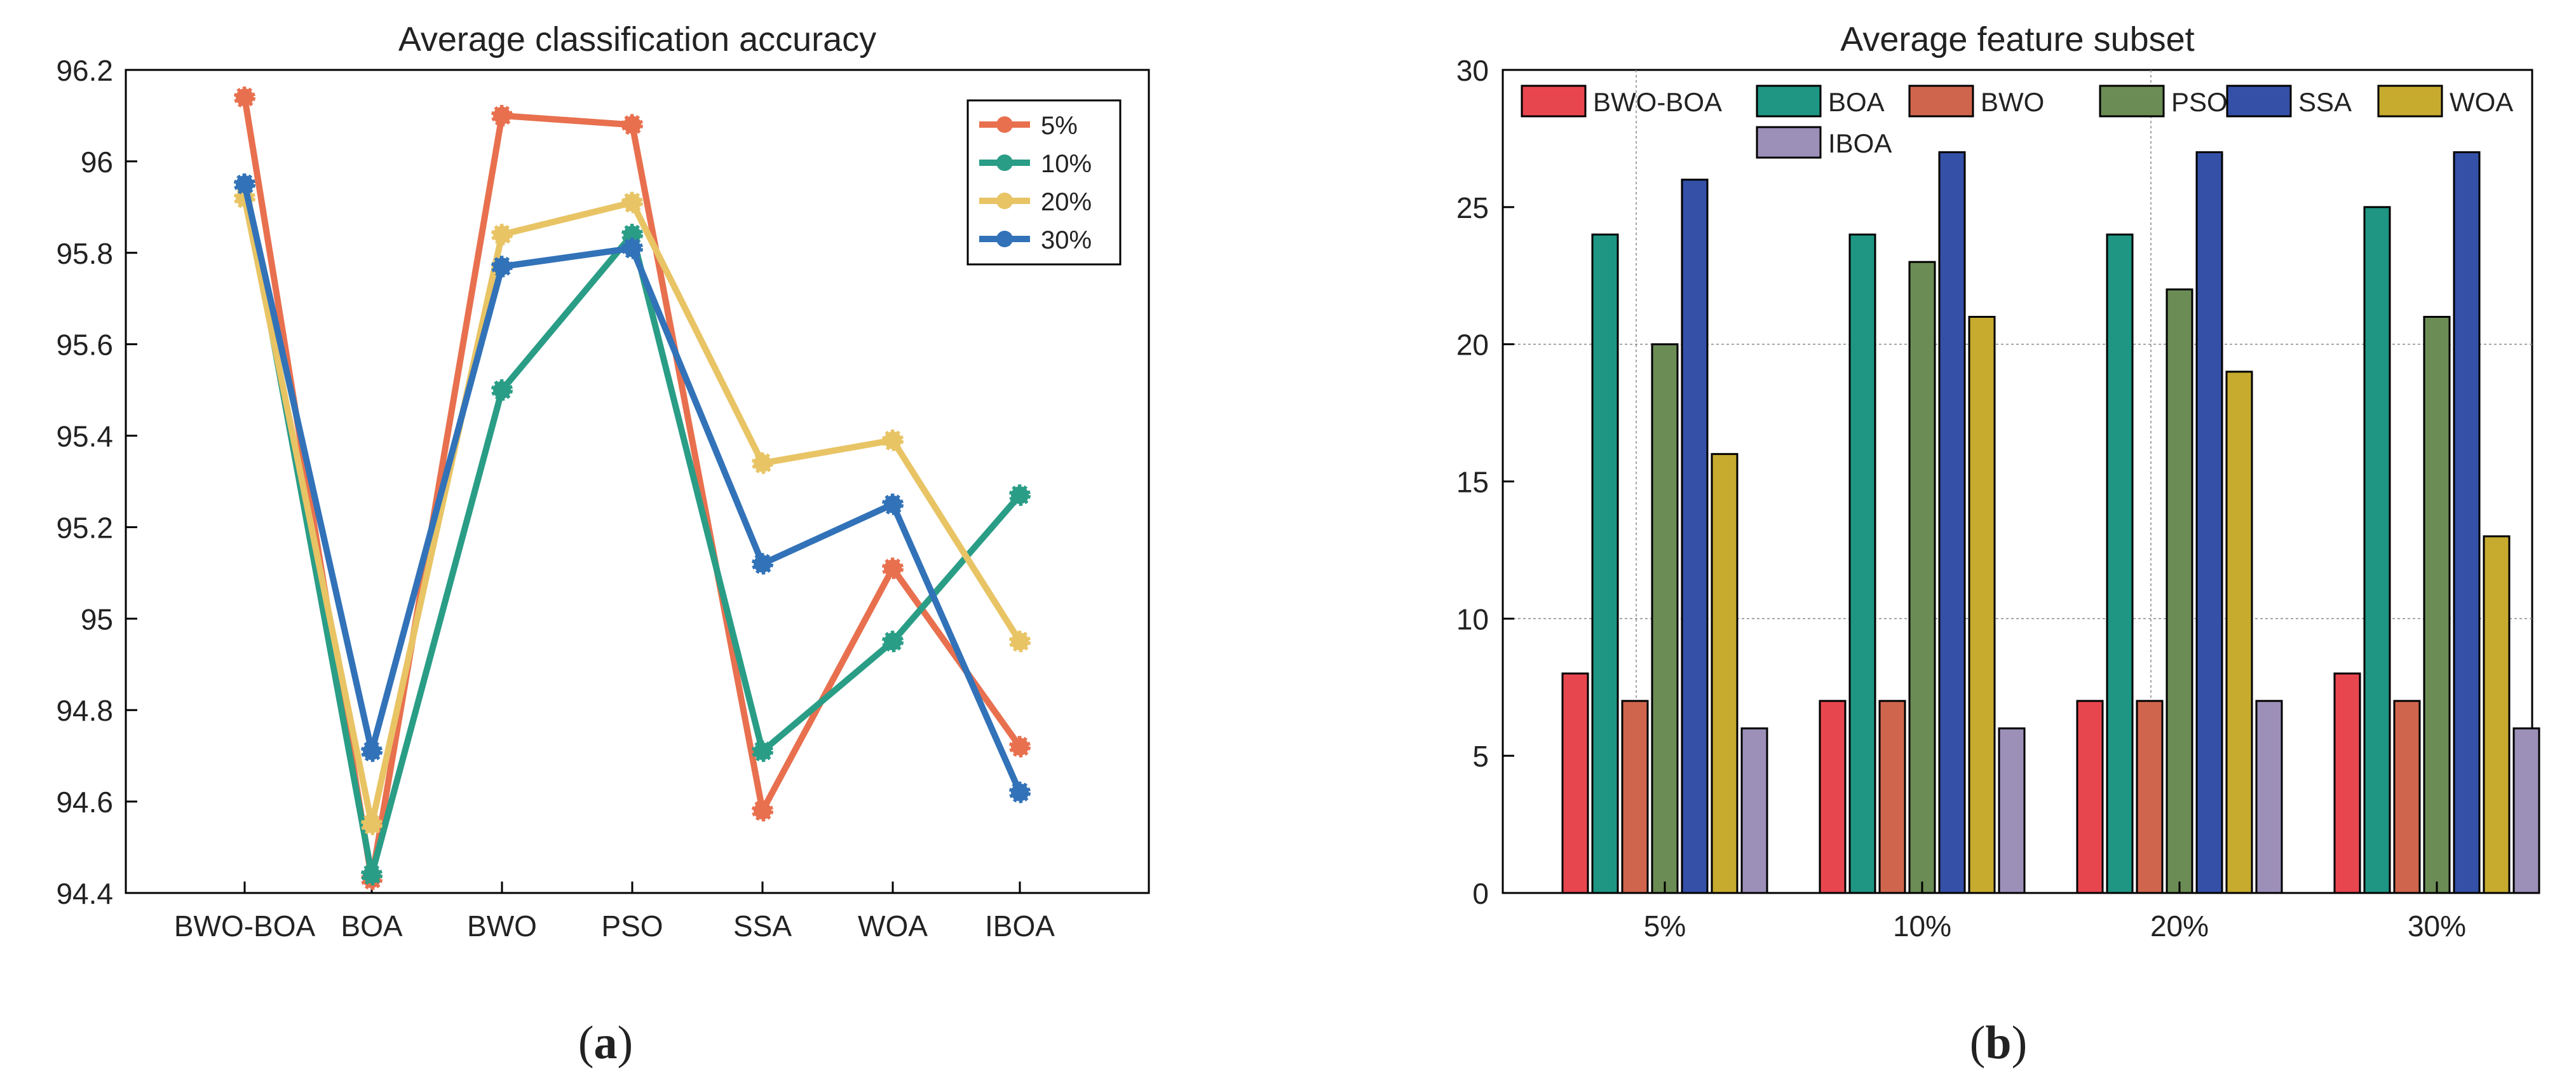  I want to click on y-tick-label: 94.4, so click(84, 893).